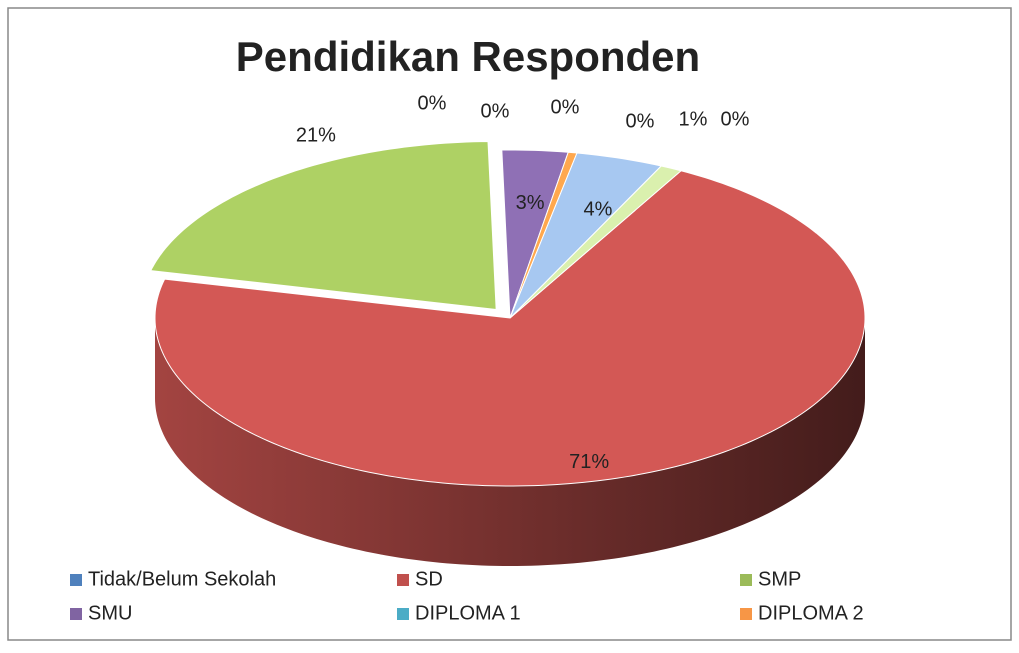 Image resolution: width=1019 pixels, height=653 pixels. Describe the element at coordinates (468, 56) in the screenshot. I see `chart-title: Pendidikan Responden` at that location.